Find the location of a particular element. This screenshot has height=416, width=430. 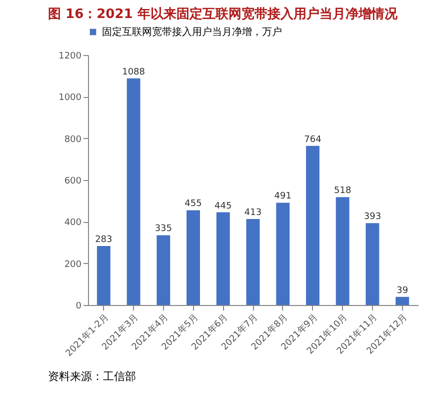

y-tick-label: 1200 is located at coordinates (70, 57).